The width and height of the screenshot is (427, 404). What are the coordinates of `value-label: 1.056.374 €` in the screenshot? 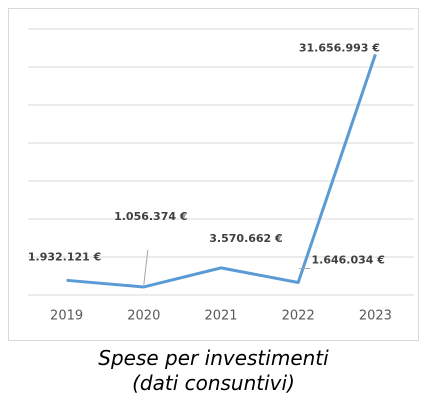 It's located at (150, 216).